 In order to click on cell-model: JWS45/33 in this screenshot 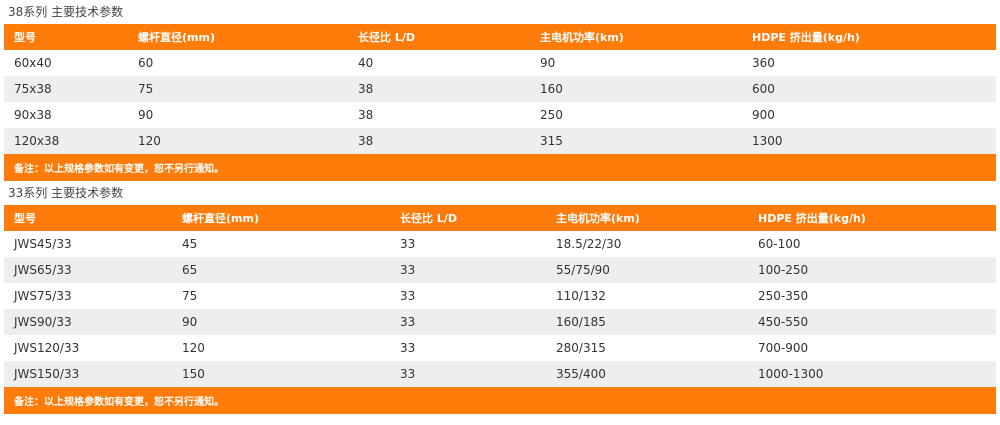, I will do `click(43, 244)`.